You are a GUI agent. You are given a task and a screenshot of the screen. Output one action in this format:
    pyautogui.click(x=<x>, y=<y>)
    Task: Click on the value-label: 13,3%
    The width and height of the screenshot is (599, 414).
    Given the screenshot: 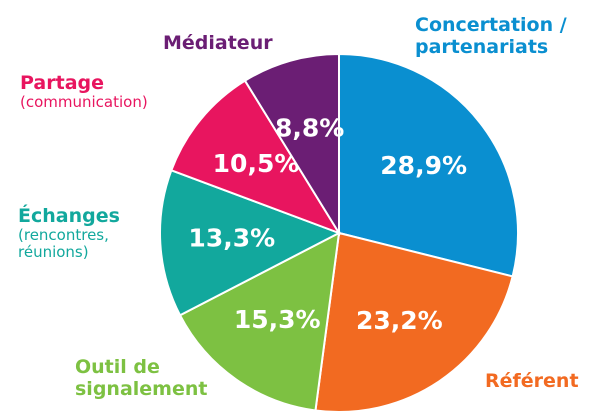 What is the action you would take?
    pyautogui.click(x=231, y=237)
    